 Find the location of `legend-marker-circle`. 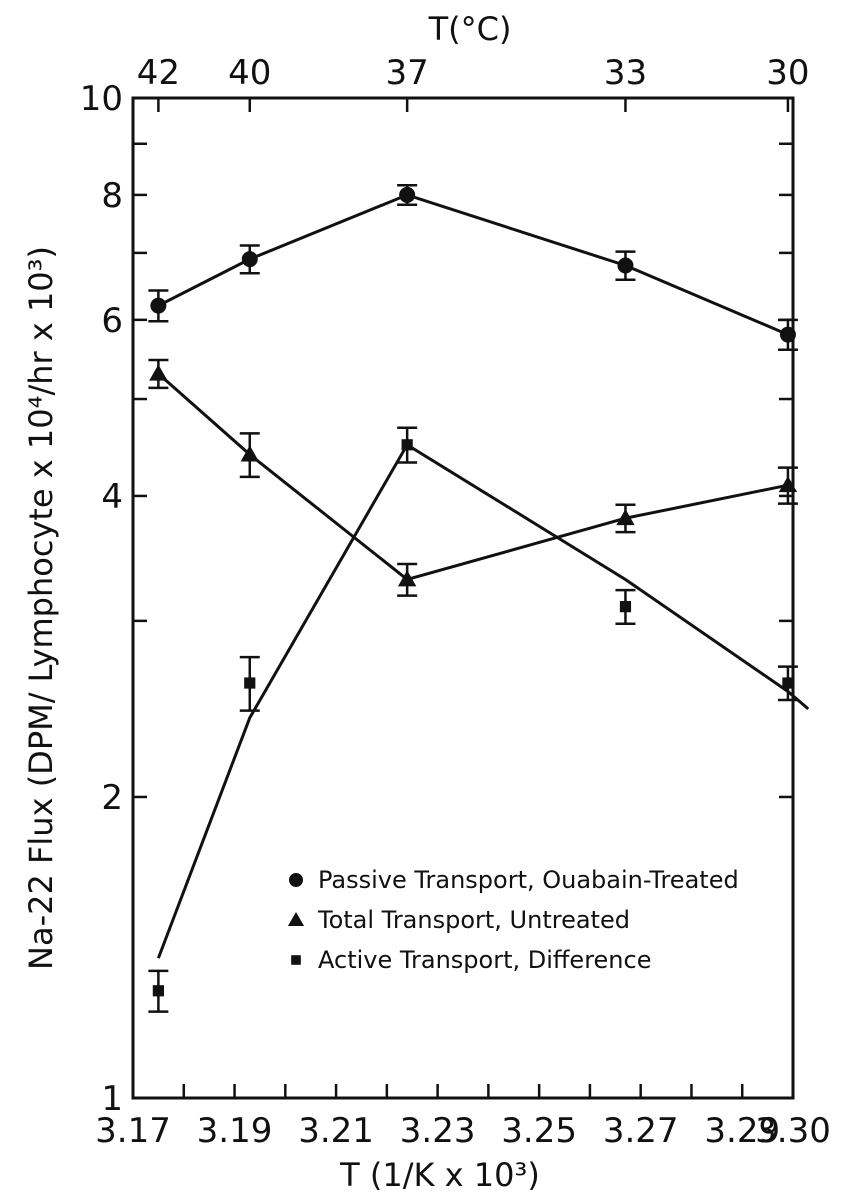

legend-marker-circle is located at coordinates (296, 880).